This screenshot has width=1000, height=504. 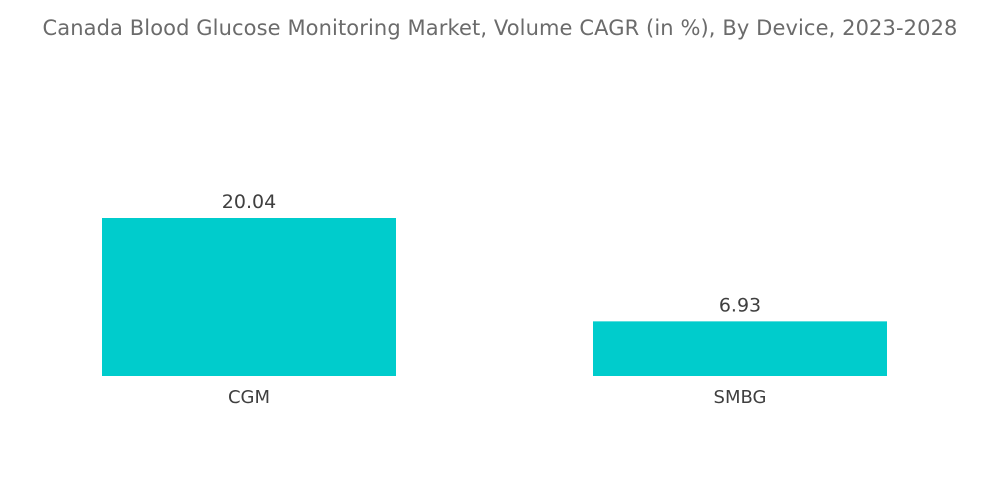 I want to click on bar-smbg, so click(x=740, y=348).